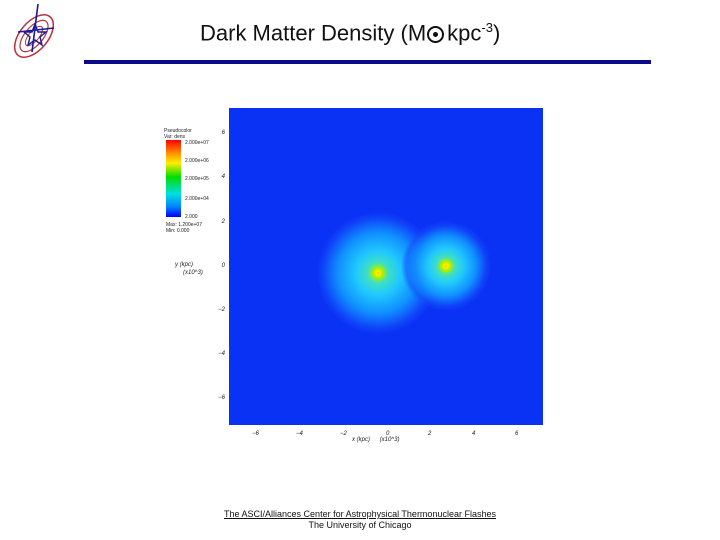 This screenshot has height=540, width=720. Describe the element at coordinates (517, 434) in the screenshot. I see `x-tick-label: 6` at that location.